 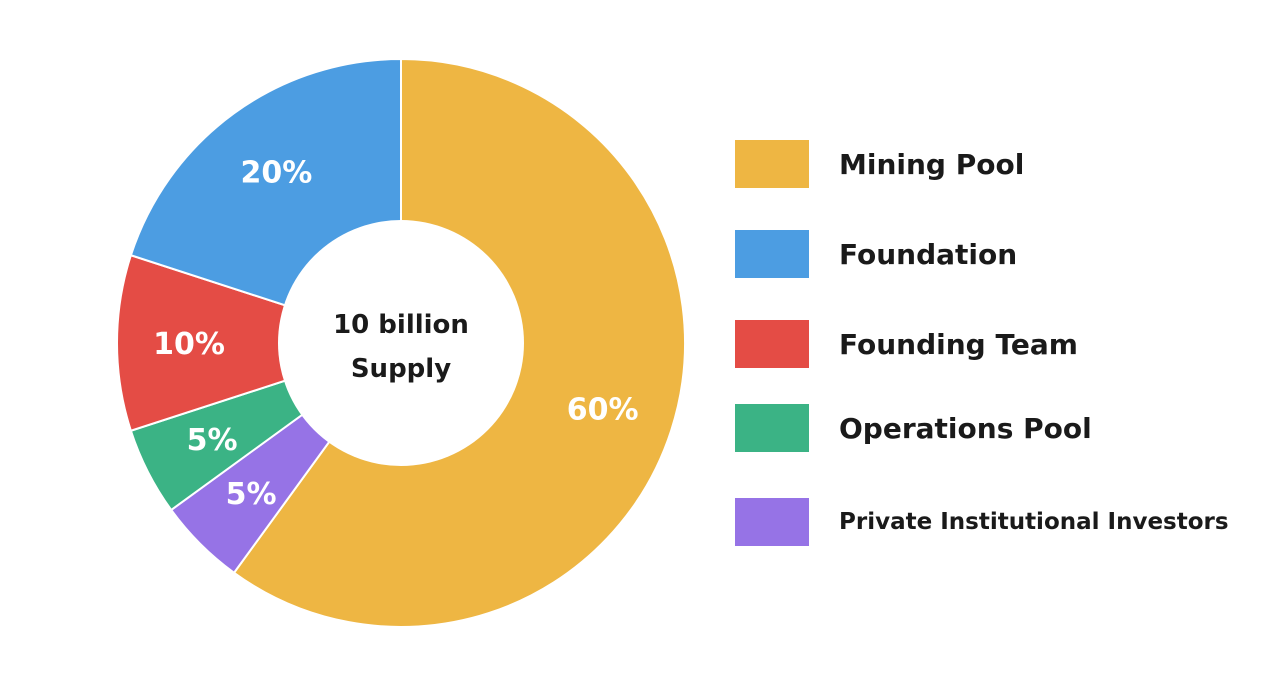 What do you see at coordinates (189, 344) in the screenshot?
I see `slice-label-founding-team: 10%` at bounding box center [189, 344].